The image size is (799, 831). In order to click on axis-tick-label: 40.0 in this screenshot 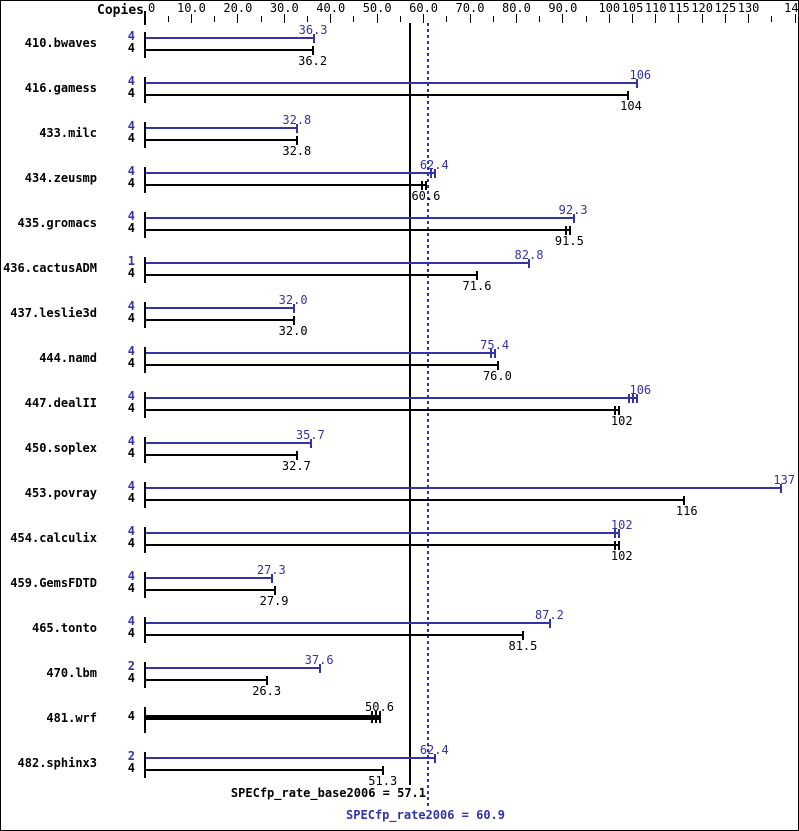, I will do `click(331, 8)`.